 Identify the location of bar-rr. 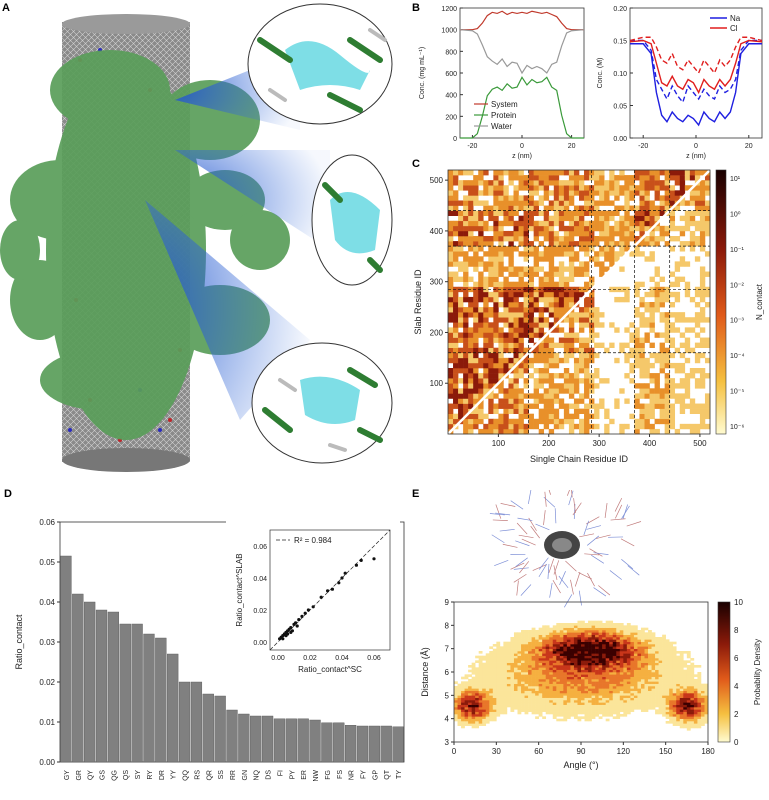
(232, 736).